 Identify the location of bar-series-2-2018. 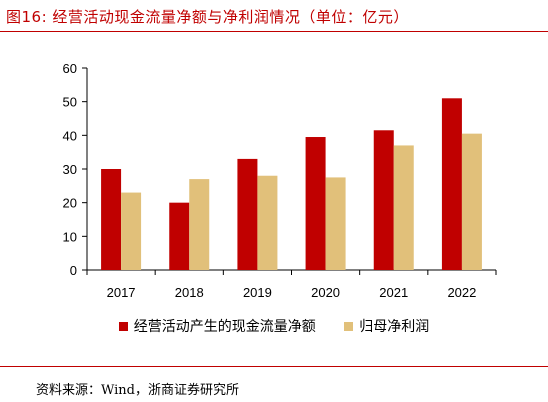
(199, 224).